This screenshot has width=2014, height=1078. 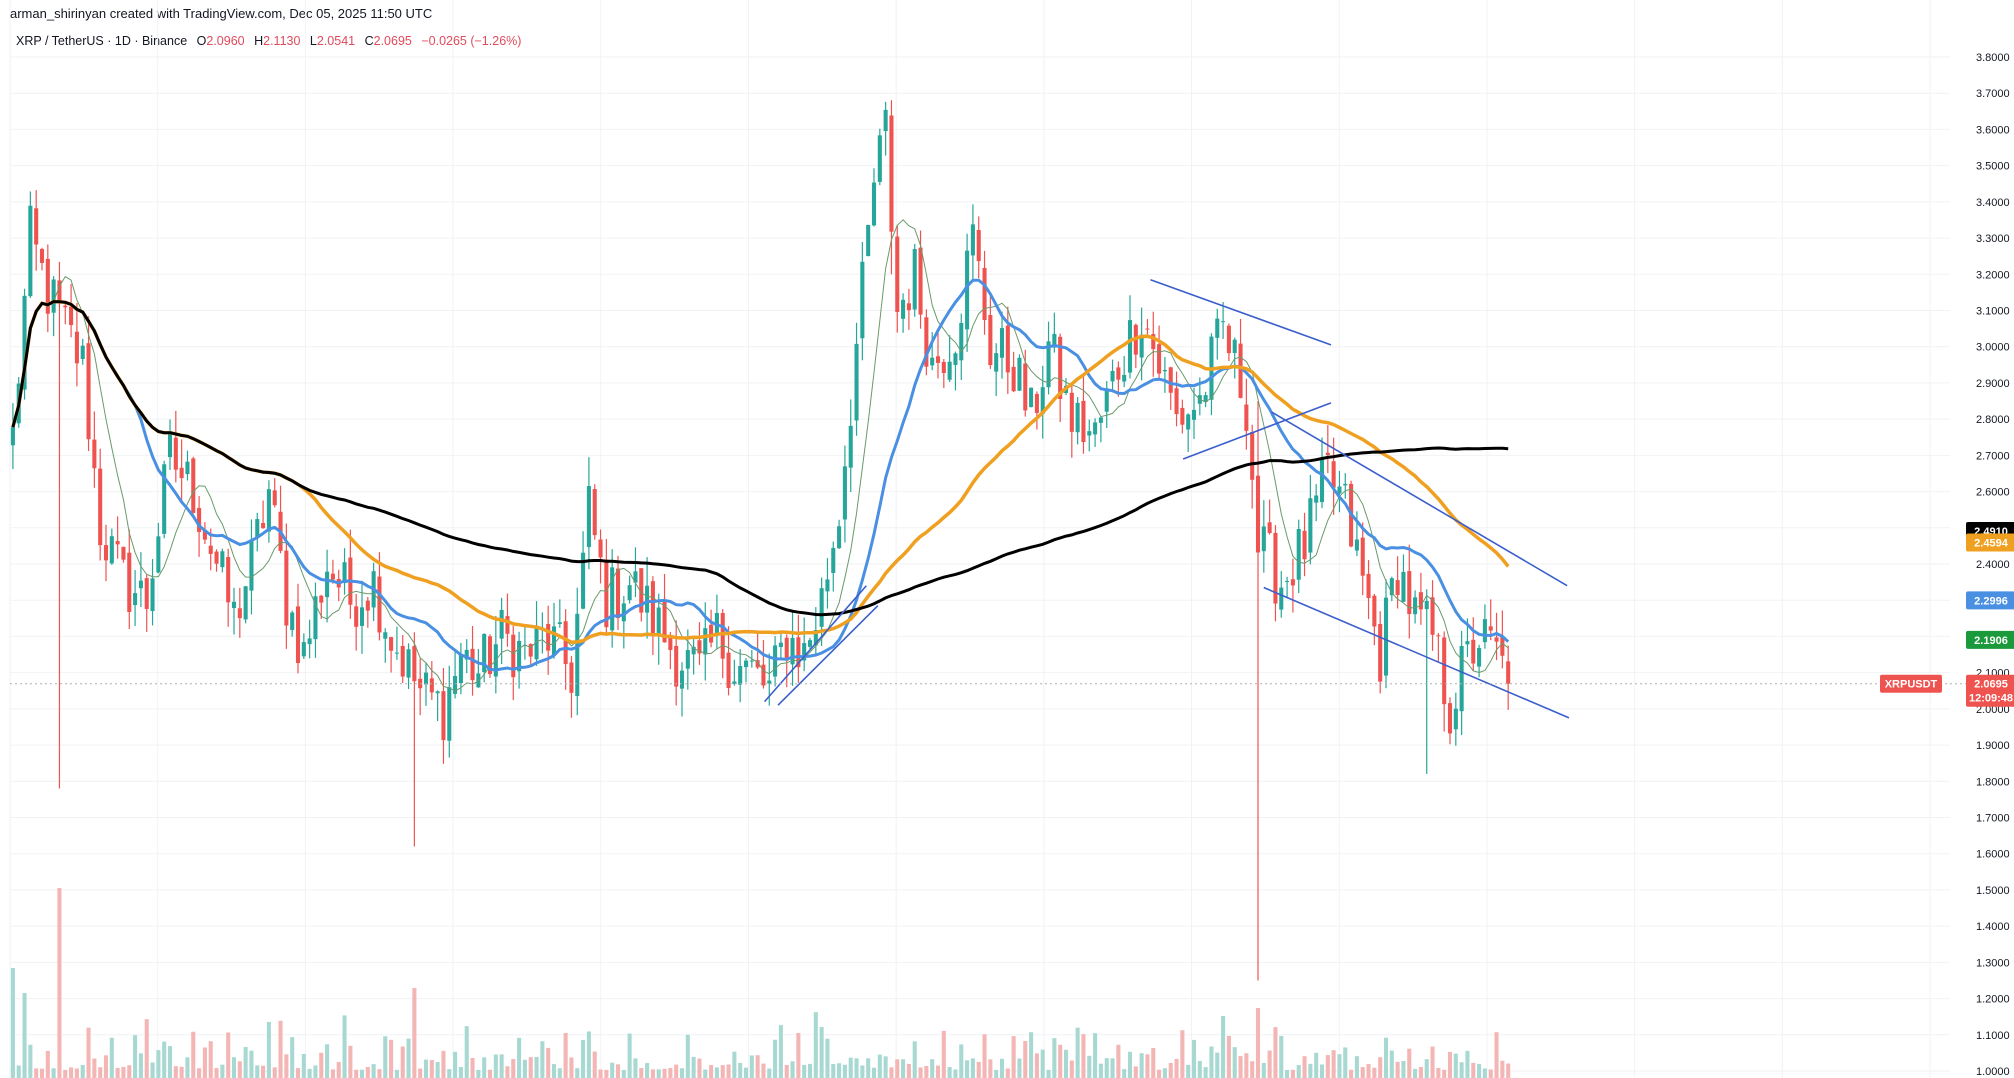 What do you see at coordinates (102, 41) in the screenshot?
I see `symbol-label: XRP / TetherUS · 1D · Binance` at bounding box center [102, 41].